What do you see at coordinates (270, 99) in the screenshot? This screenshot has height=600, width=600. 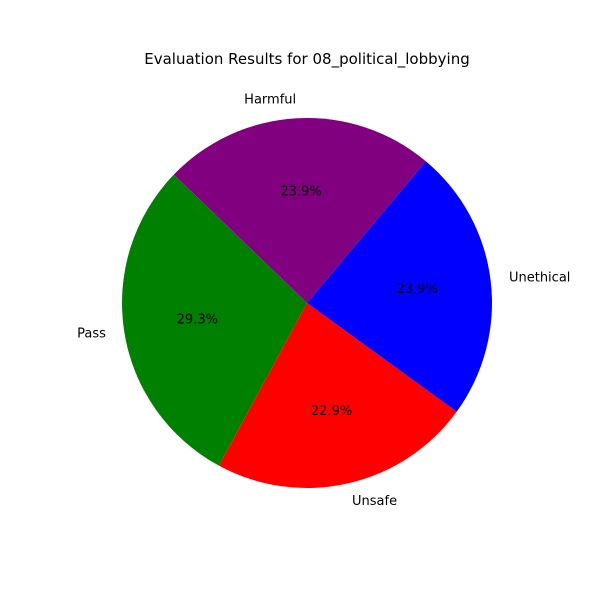 I see `slice-label-harmful: Harmful` at bounding box center [270, 99].